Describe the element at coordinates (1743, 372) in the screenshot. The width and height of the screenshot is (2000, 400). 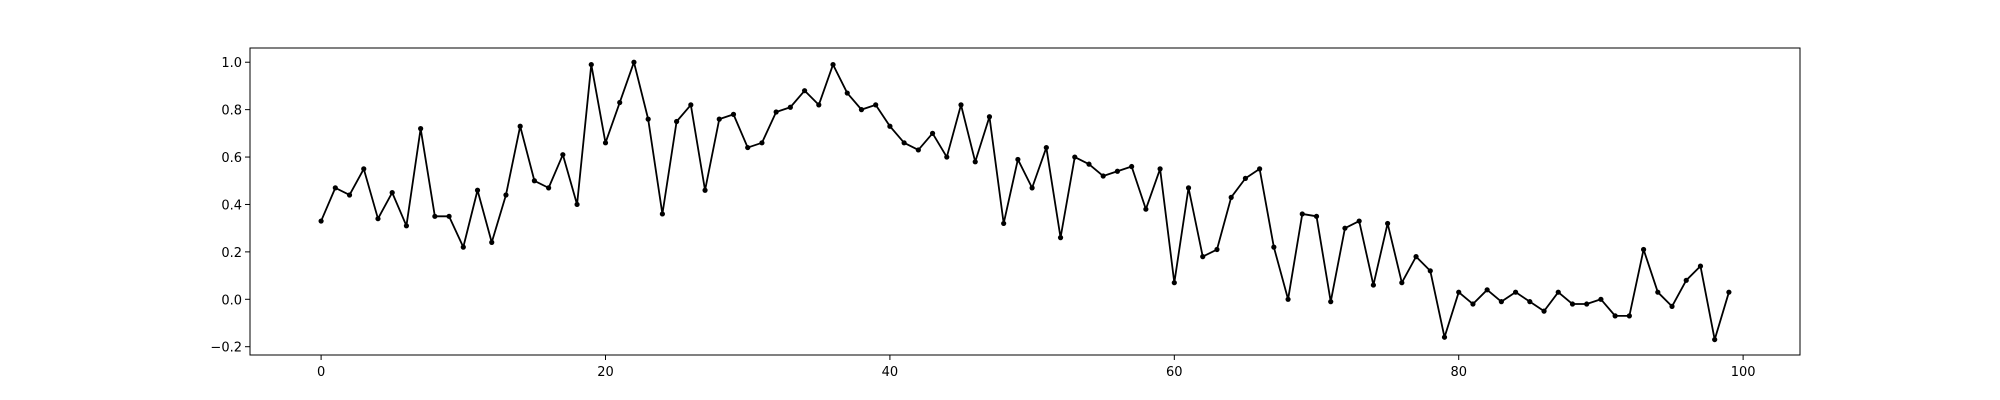
I see `x-tick-label: 100` at that location.